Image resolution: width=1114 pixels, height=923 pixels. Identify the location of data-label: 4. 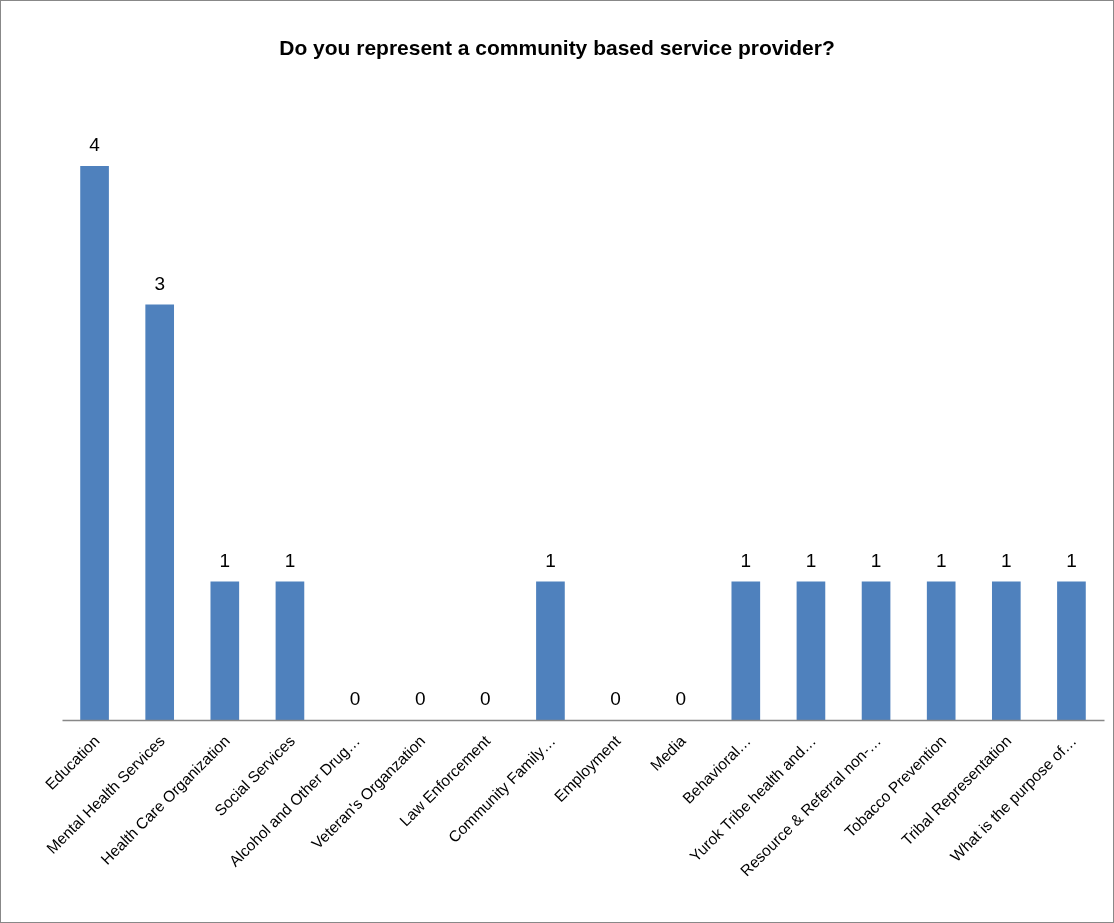
(95, 144).